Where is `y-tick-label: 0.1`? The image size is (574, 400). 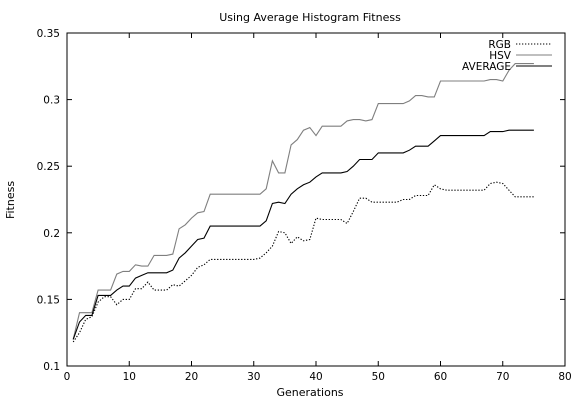 y-tick-label: 0.1 is located at coordinates (51, 367).